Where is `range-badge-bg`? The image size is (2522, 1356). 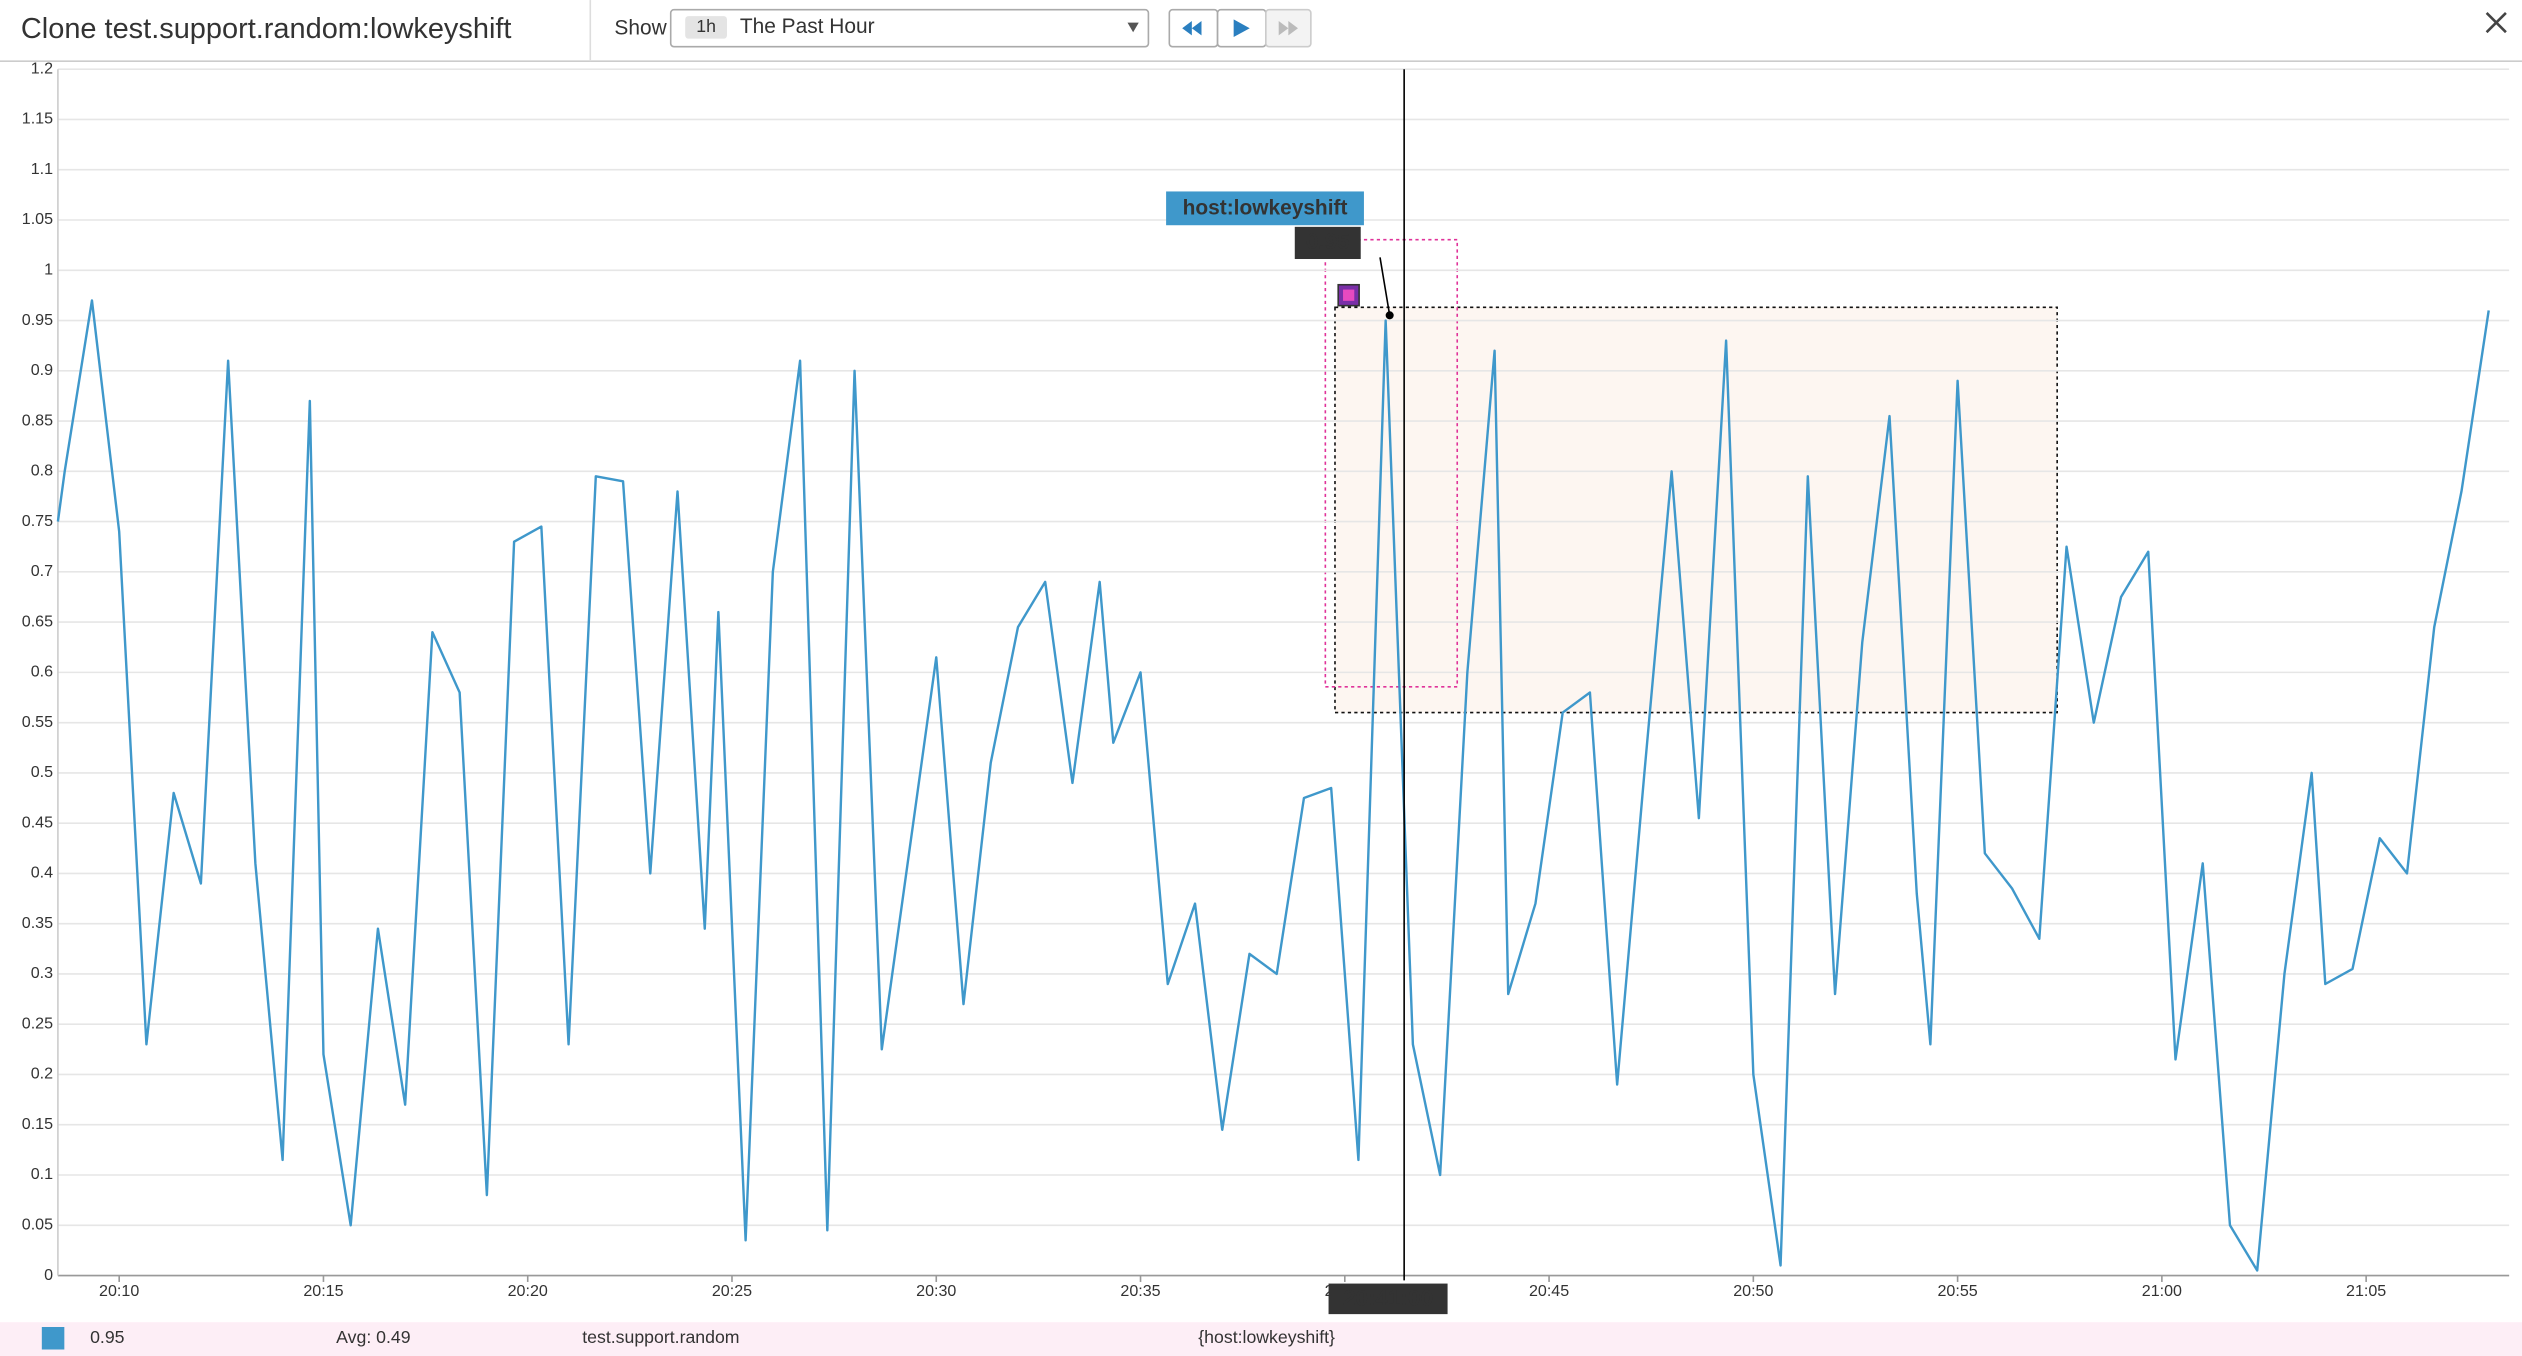 range-badge-bg is located at coordinates (706, 27).